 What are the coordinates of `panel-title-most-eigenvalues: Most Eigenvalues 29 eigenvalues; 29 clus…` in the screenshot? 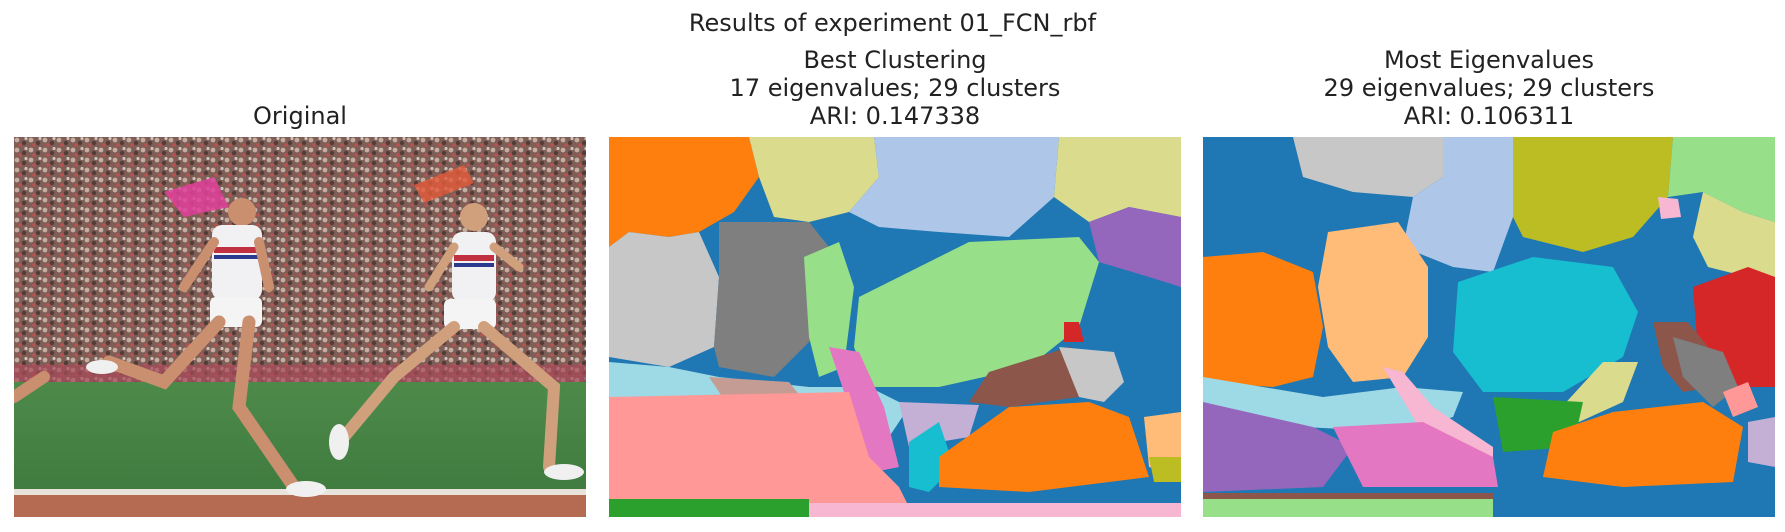 It's located at (1489, 88).